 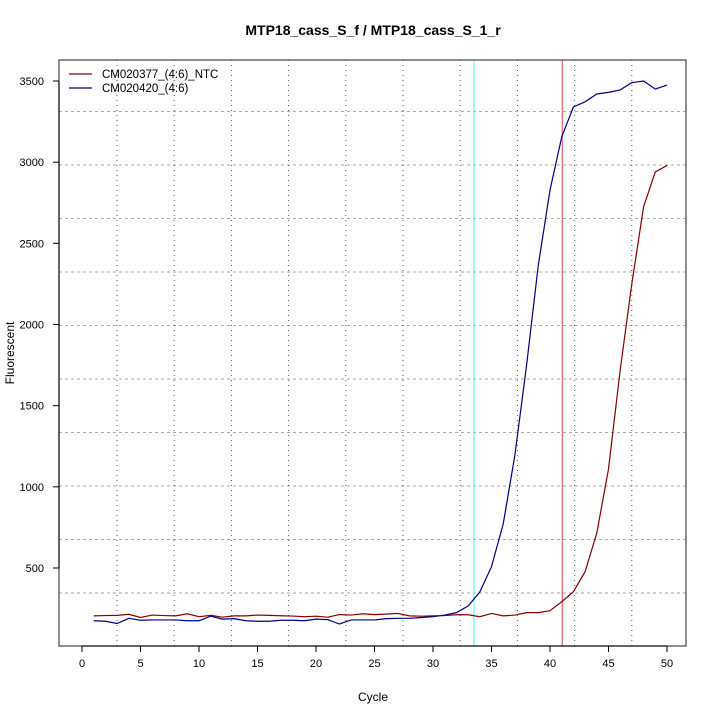 I want to click on x-tick-label: 45, so click(x=608, y=664).